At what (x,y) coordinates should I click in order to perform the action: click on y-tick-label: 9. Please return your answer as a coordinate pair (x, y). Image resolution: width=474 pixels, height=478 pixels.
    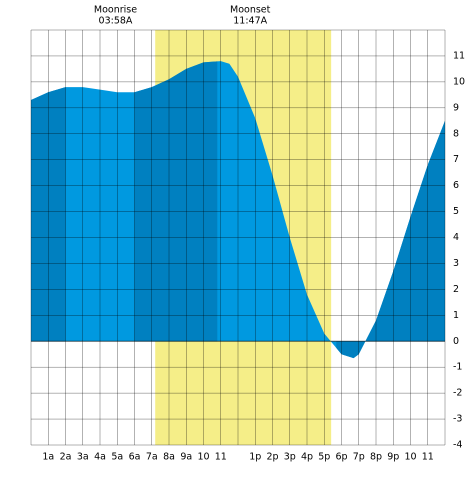
    Looking at the image, I should click on (456, 107).